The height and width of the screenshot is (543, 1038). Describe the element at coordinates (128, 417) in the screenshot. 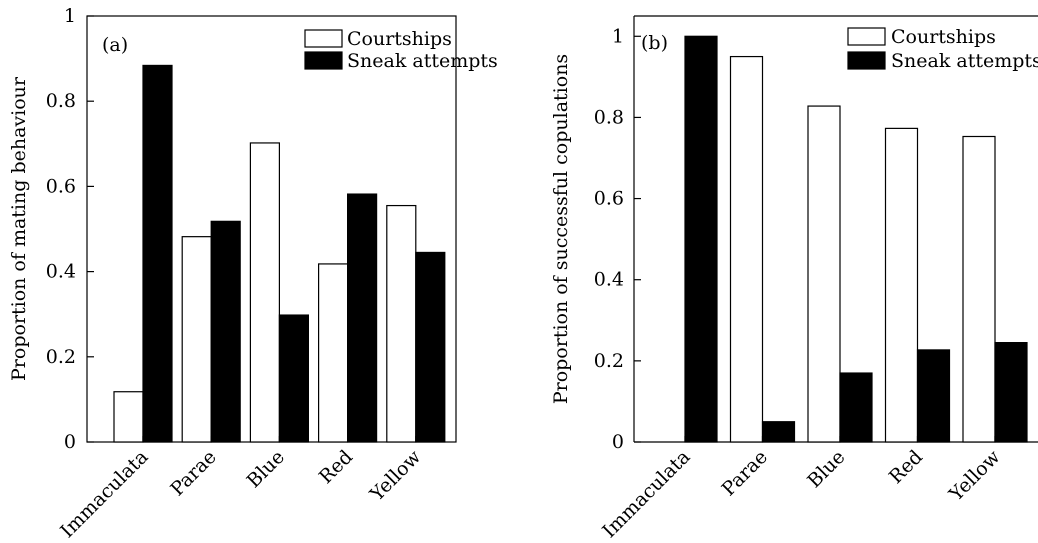

I see `panel-a-bar-courtships-immaculata` at that location.